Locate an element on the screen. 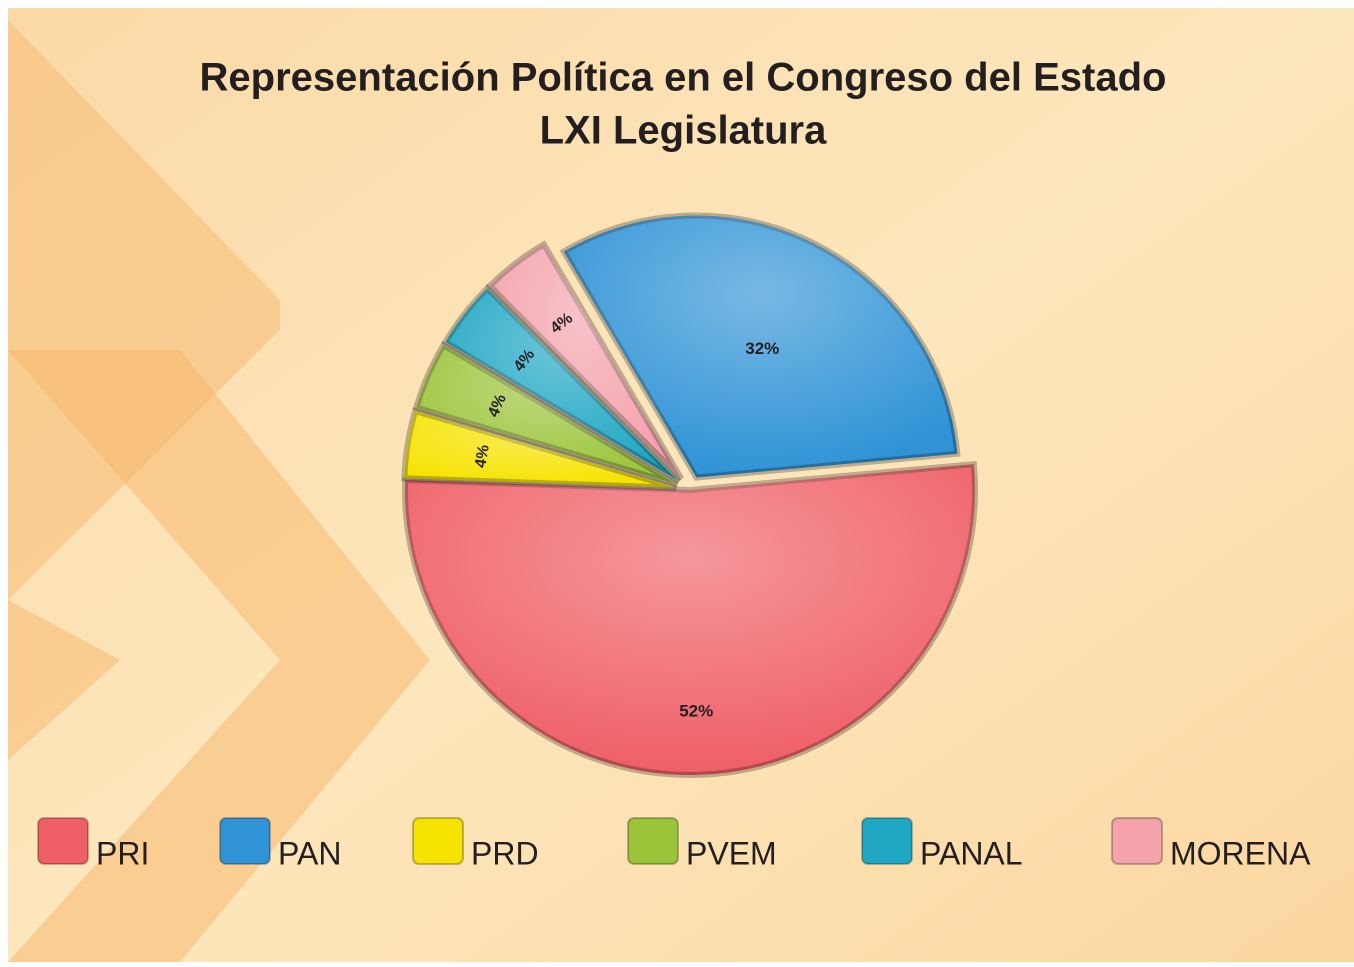 The image size is (1354, 967). legend-label: PRD is located at coordinates (505, 853).